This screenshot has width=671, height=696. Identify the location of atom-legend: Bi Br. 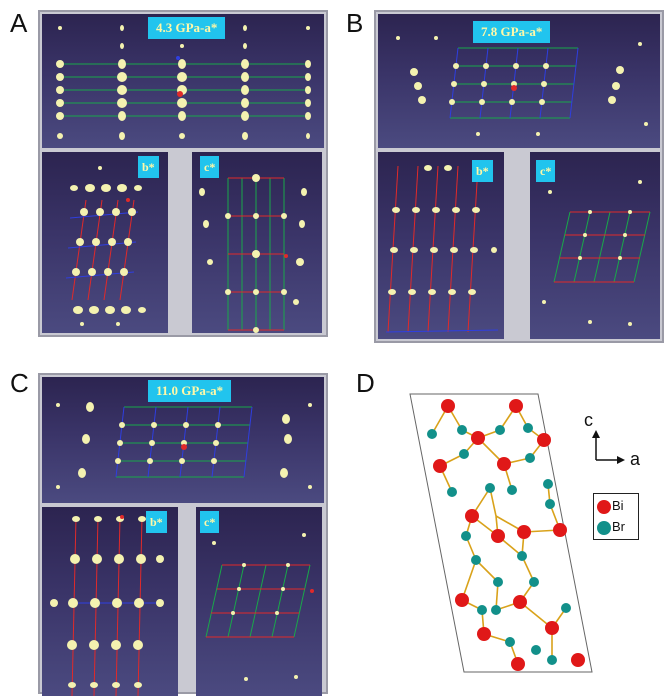
(616, 516).